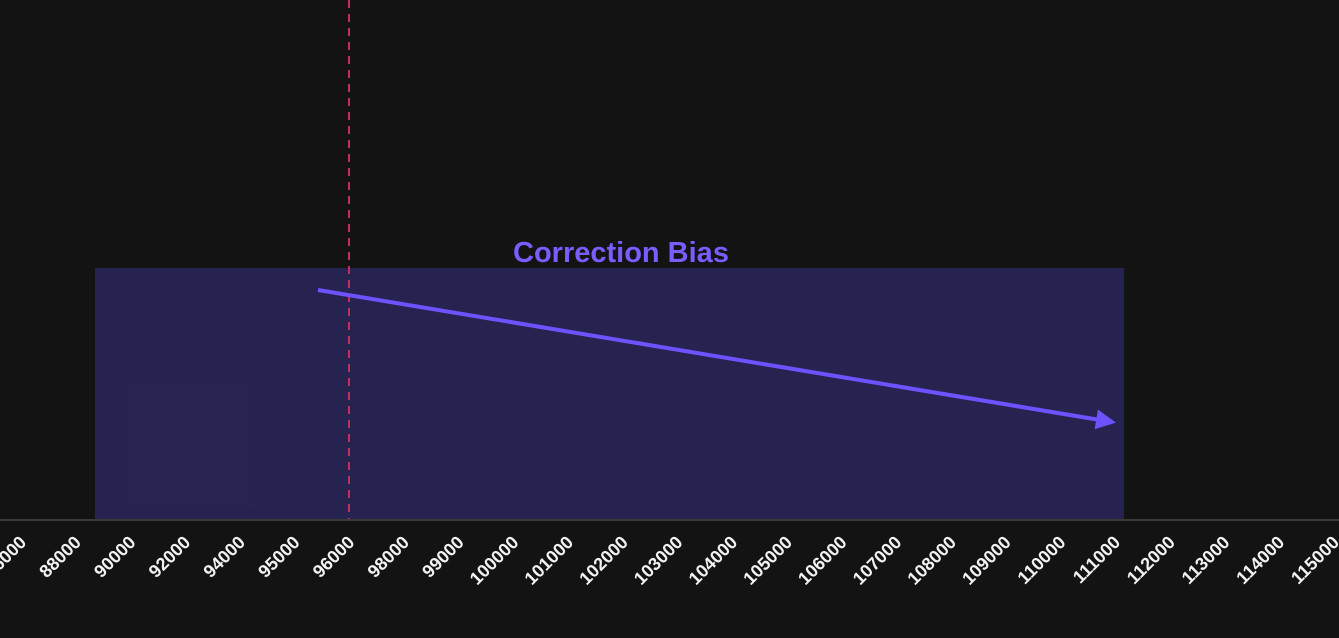 The height and width of the screenshot is (638, 1339). Describe the element at coordinates (115, 557) in the screenshot. I see `x-tick-label: 90000` at that location.